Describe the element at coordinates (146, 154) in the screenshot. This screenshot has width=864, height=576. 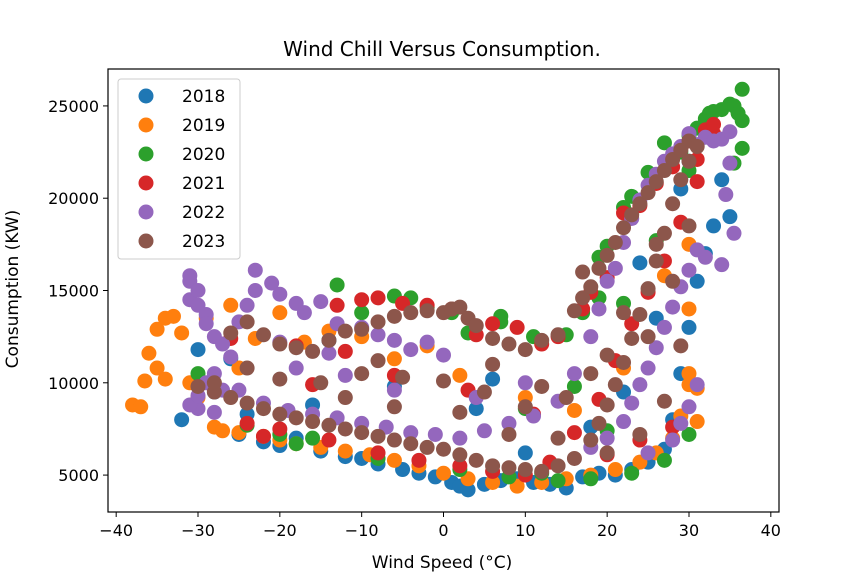
I see `legend-marker-2020` at that location.